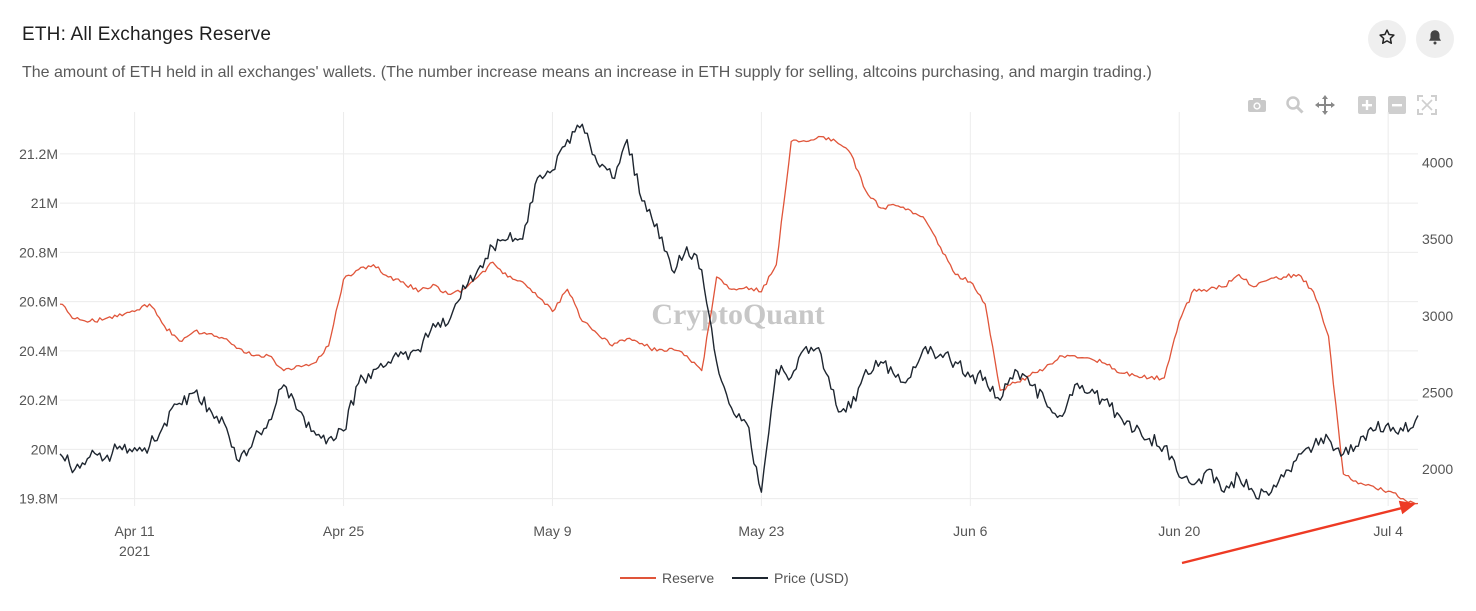 The image size is (1476, 611). I want to click on y-left-tick-label: 20M, so click(44, 449).